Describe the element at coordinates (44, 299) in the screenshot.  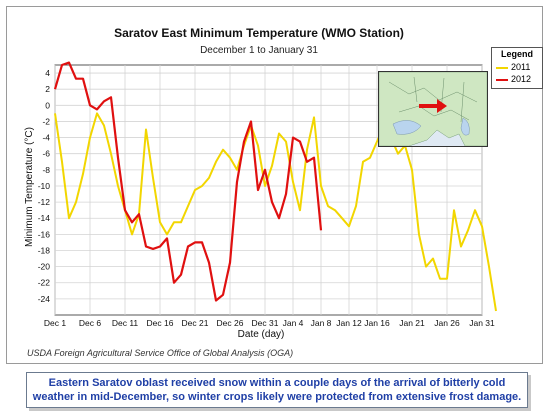
I see `y-tick-label: -24` at that location.